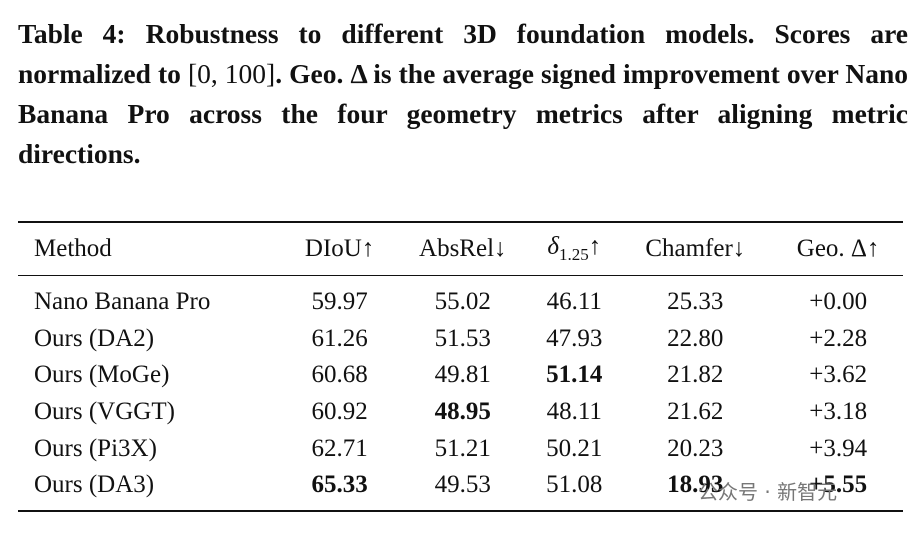 The image size is (921, 533). What do you see at coordinates (95, 448) in the screenshot?
I see `method-cell: Ours (Pi3X)` at bounding box center [95, 448].